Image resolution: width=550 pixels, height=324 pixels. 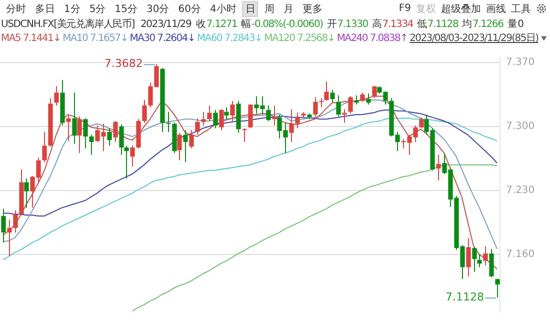 I want to click on text: 1分, so click(x=72, y=9).